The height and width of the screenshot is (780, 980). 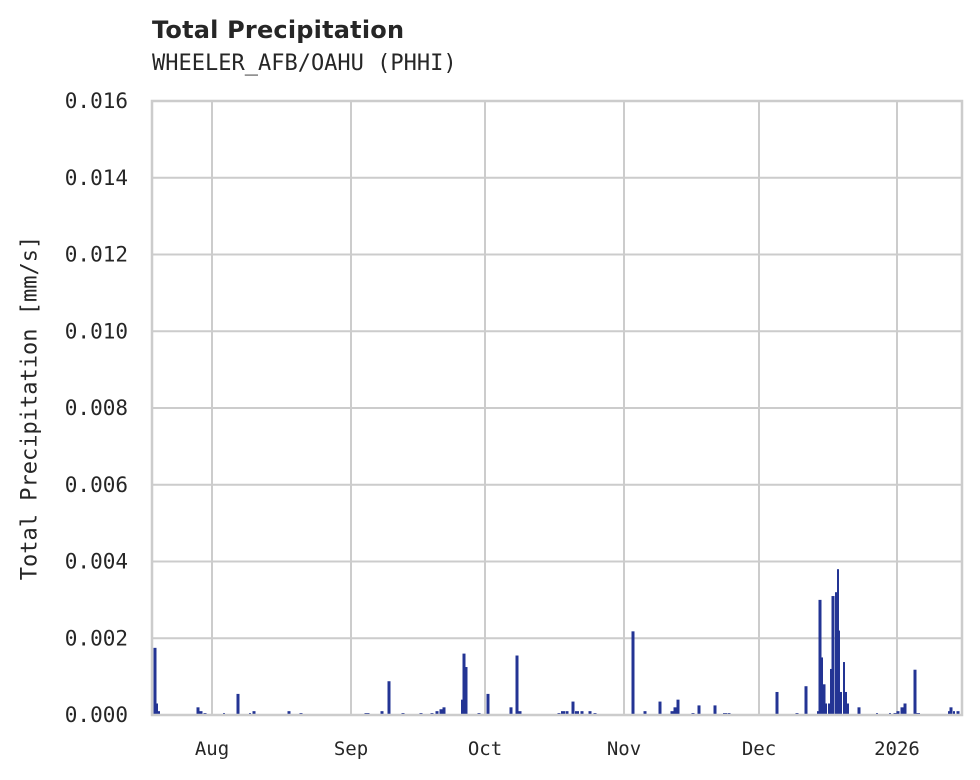 What do you see at coordinates (485, 749) in the screenshot?
I see `x-tick-label: Oct` at bounding box center [485, 749].